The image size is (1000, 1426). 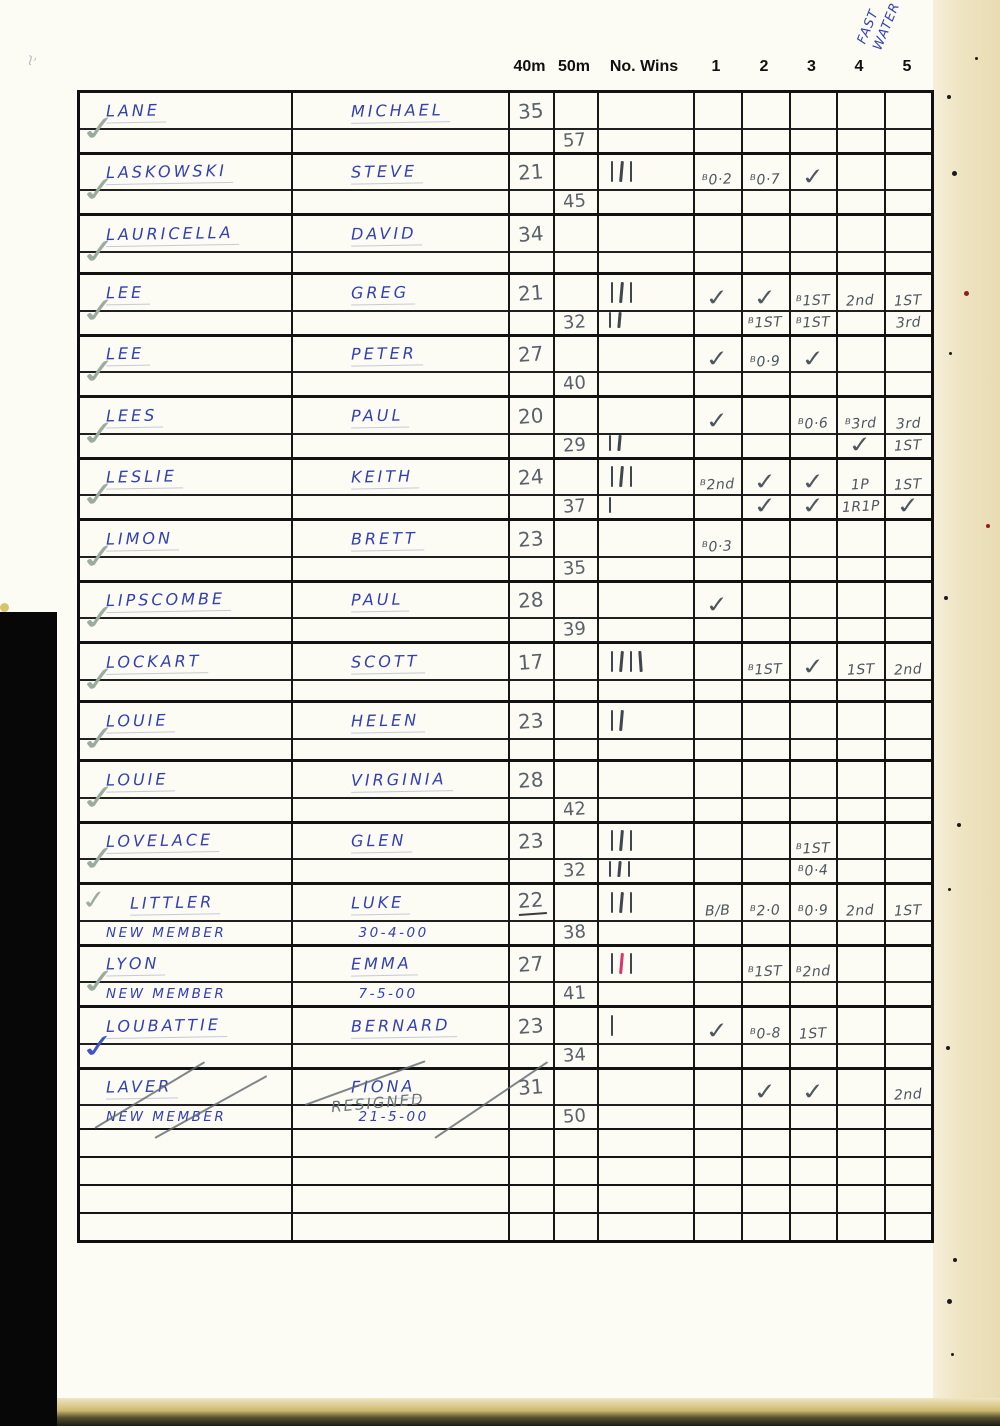 I want to click on cell-50m-sub: 39, so click(x=575, y=630).